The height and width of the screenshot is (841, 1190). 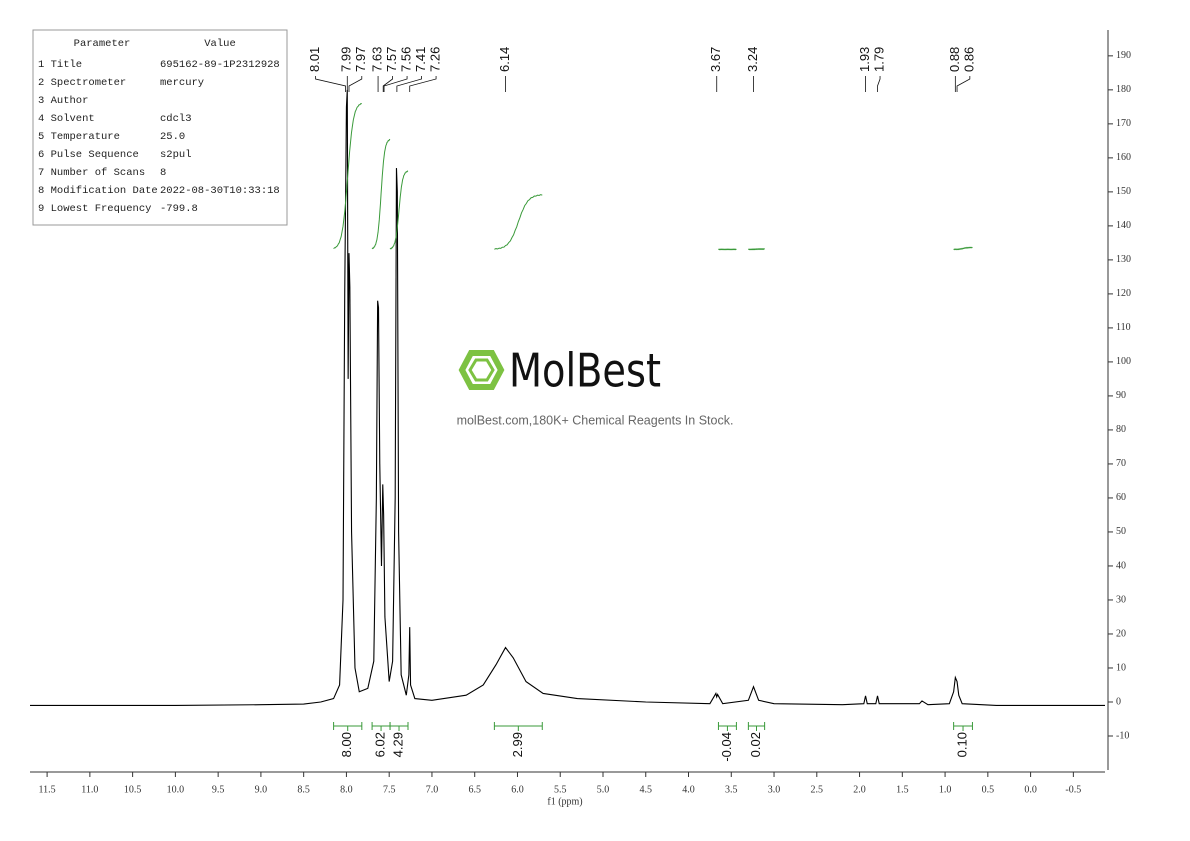 What do you see at coordinates (726, 747) in the screenshot?
I see `integral-label: -0.04` at bounding box center [726, 747].